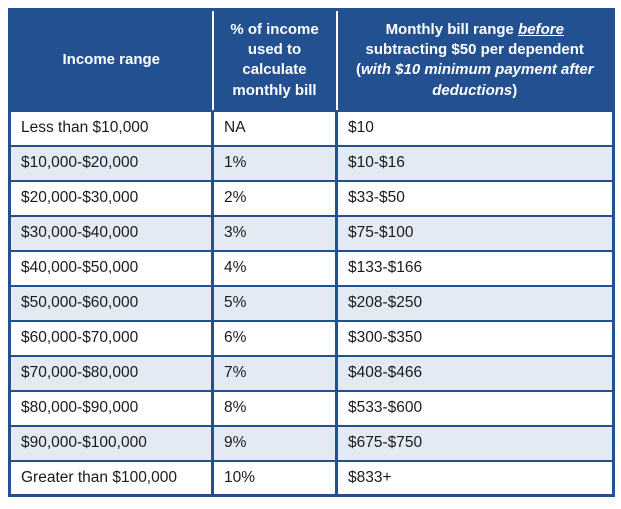 The height and width of the screenshot is (509, 621). I want to click on percent-cell: 10%, so click(274, 478).